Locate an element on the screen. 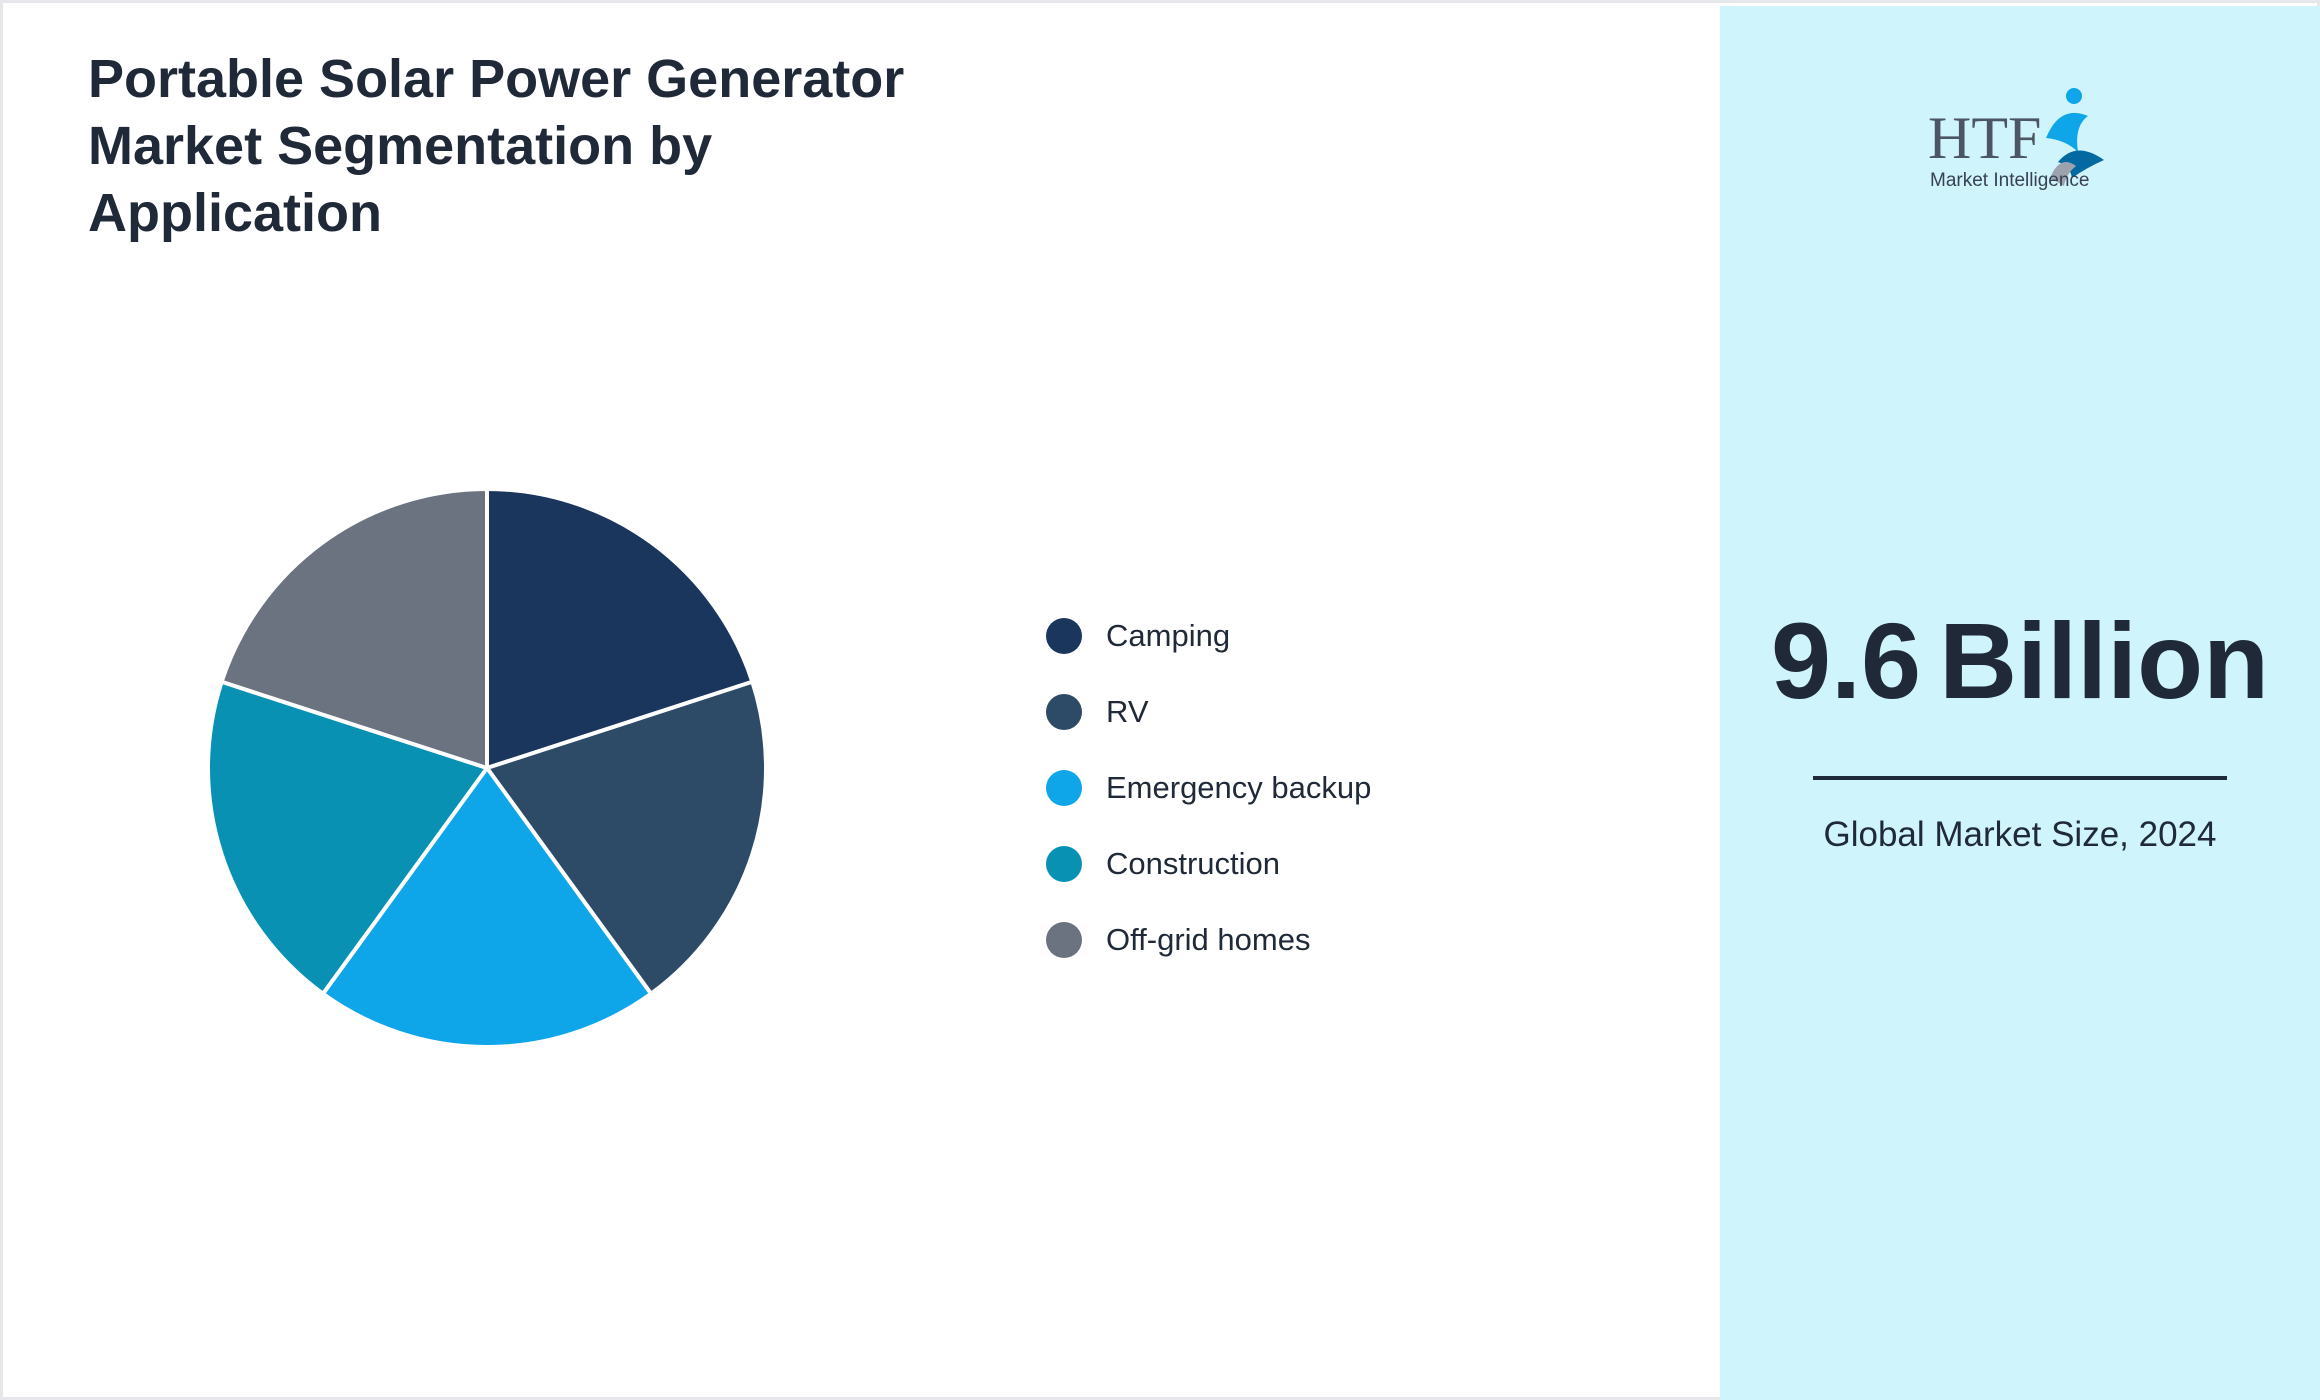 Image resolution: width=2320 pixels, height=1400 pixels. legend-label: Construction is located at coordinates (1193, 863).